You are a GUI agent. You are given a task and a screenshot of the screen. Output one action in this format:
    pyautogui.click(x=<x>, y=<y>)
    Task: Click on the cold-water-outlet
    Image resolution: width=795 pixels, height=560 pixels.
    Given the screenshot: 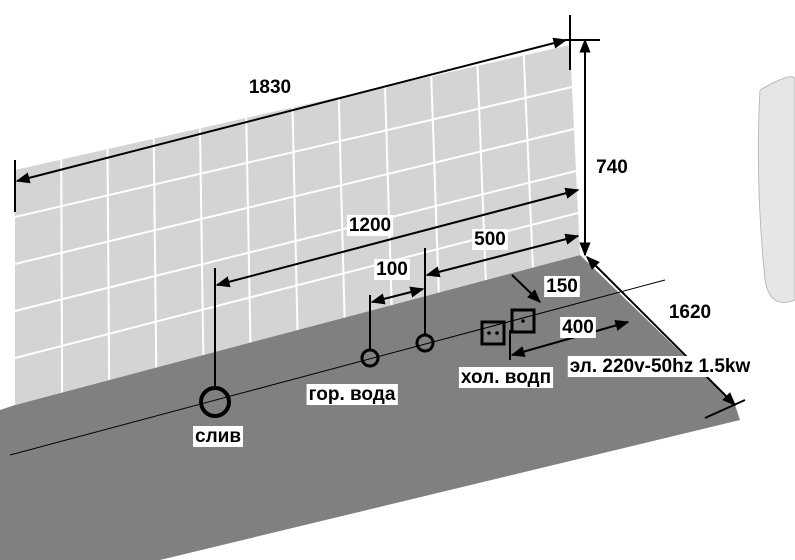 What is the action you would take?
    pyautogui.click(x=425, y=343)
    